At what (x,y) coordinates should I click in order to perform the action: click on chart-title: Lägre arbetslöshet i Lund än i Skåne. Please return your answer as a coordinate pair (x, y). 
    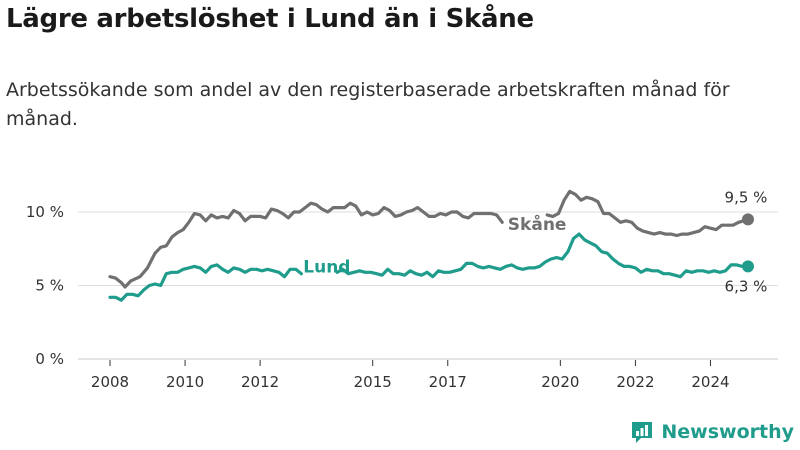
    Looking at the image, I should click on (270, 19).